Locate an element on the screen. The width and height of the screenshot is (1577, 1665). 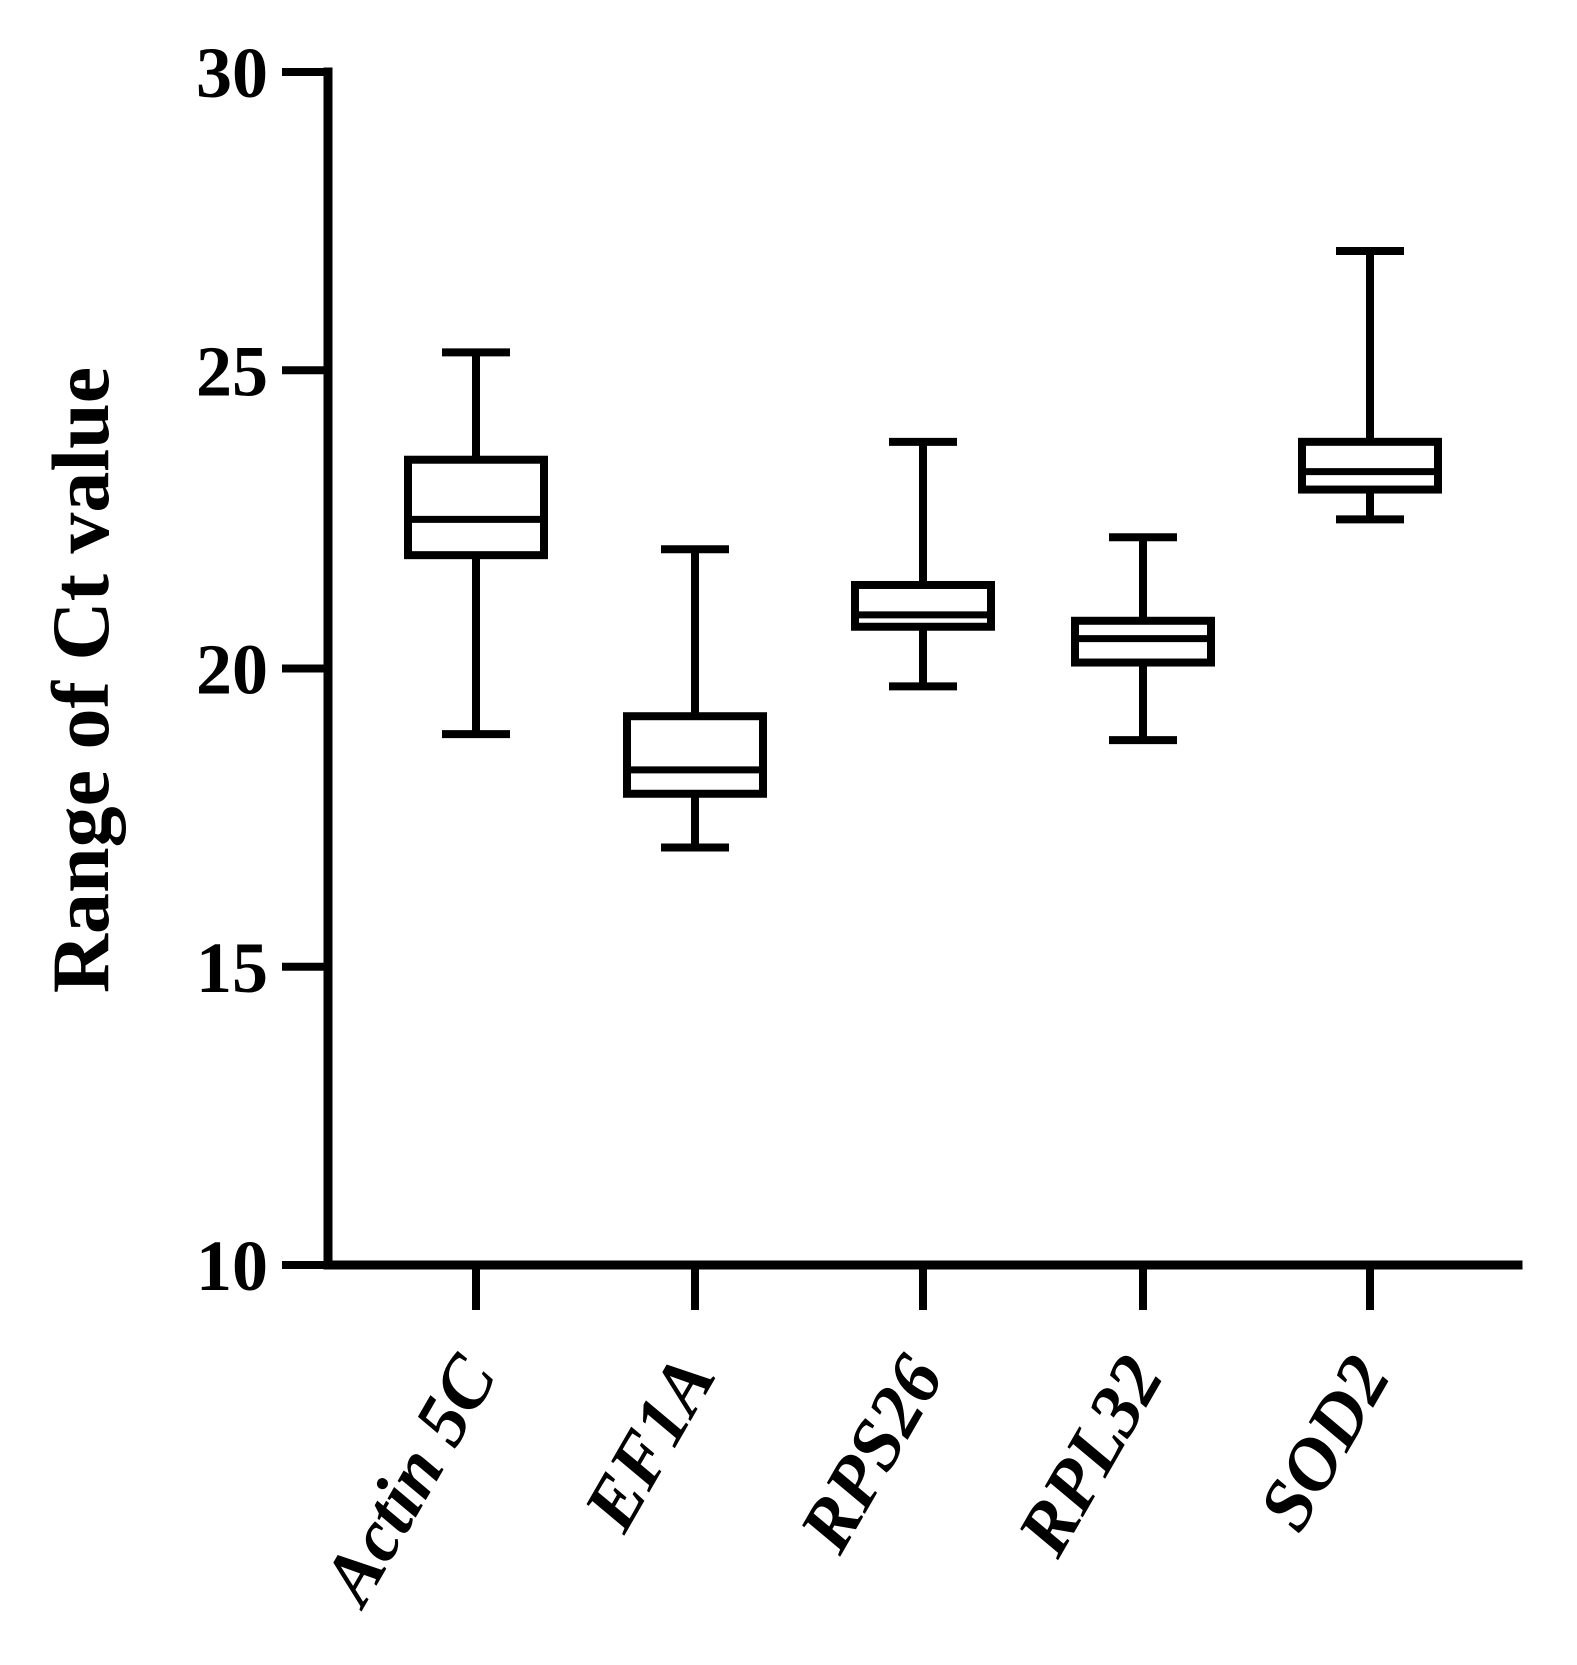
box-sod2 is located at coordinates (1370, 385).